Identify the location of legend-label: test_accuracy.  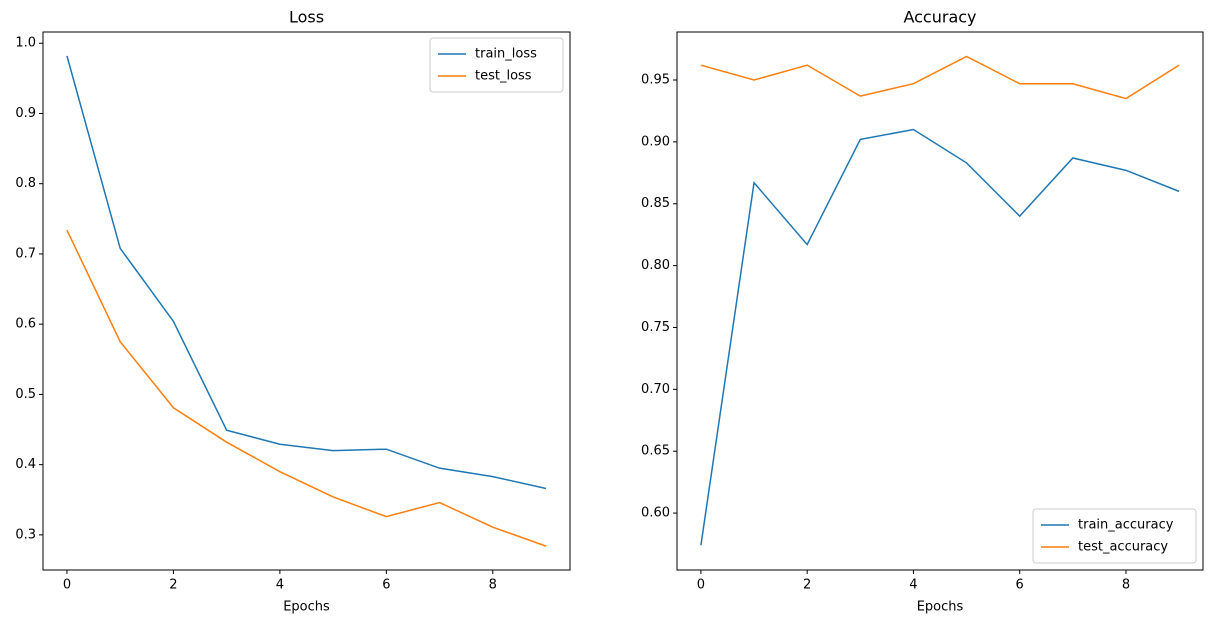
(1123, 547).